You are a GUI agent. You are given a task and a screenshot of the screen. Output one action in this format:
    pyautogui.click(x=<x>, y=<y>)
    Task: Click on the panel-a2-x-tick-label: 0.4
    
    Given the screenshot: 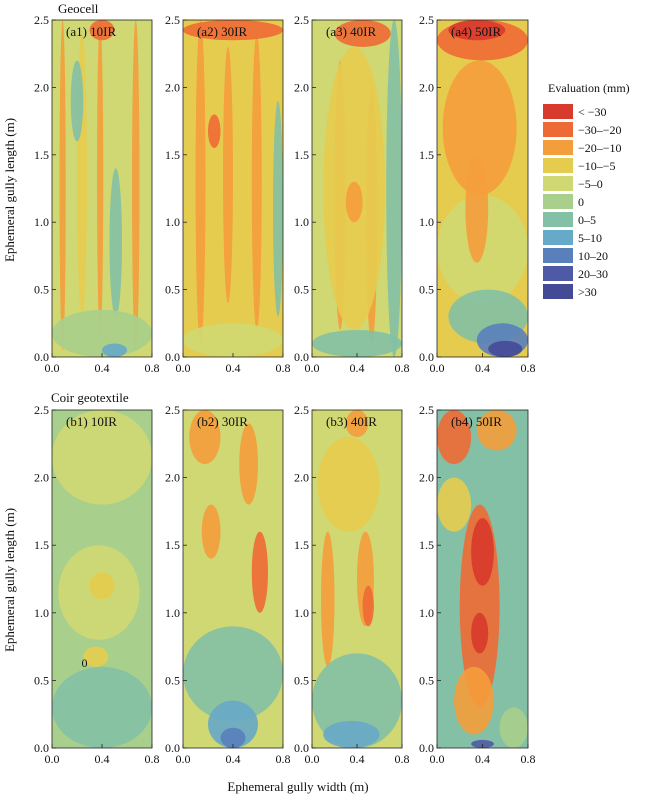 What is the action you would take?
    pyautogui.click(x=233, y=368)
    